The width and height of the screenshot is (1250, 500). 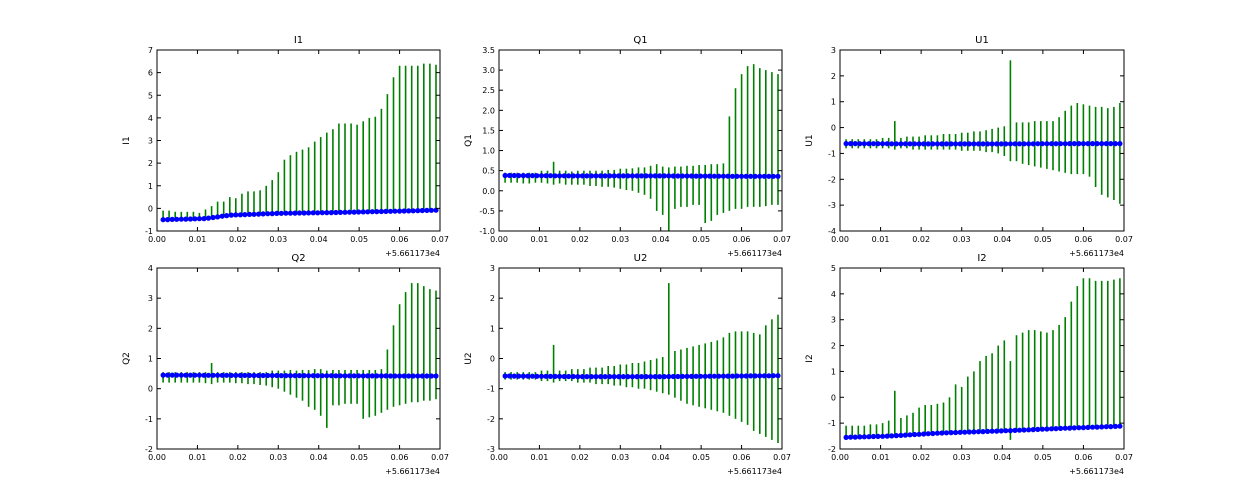 What do you see at coordinates (881, 457) in the screenshot?
I see `x-tick-label: 0.01` at bounding box center [881, 457].